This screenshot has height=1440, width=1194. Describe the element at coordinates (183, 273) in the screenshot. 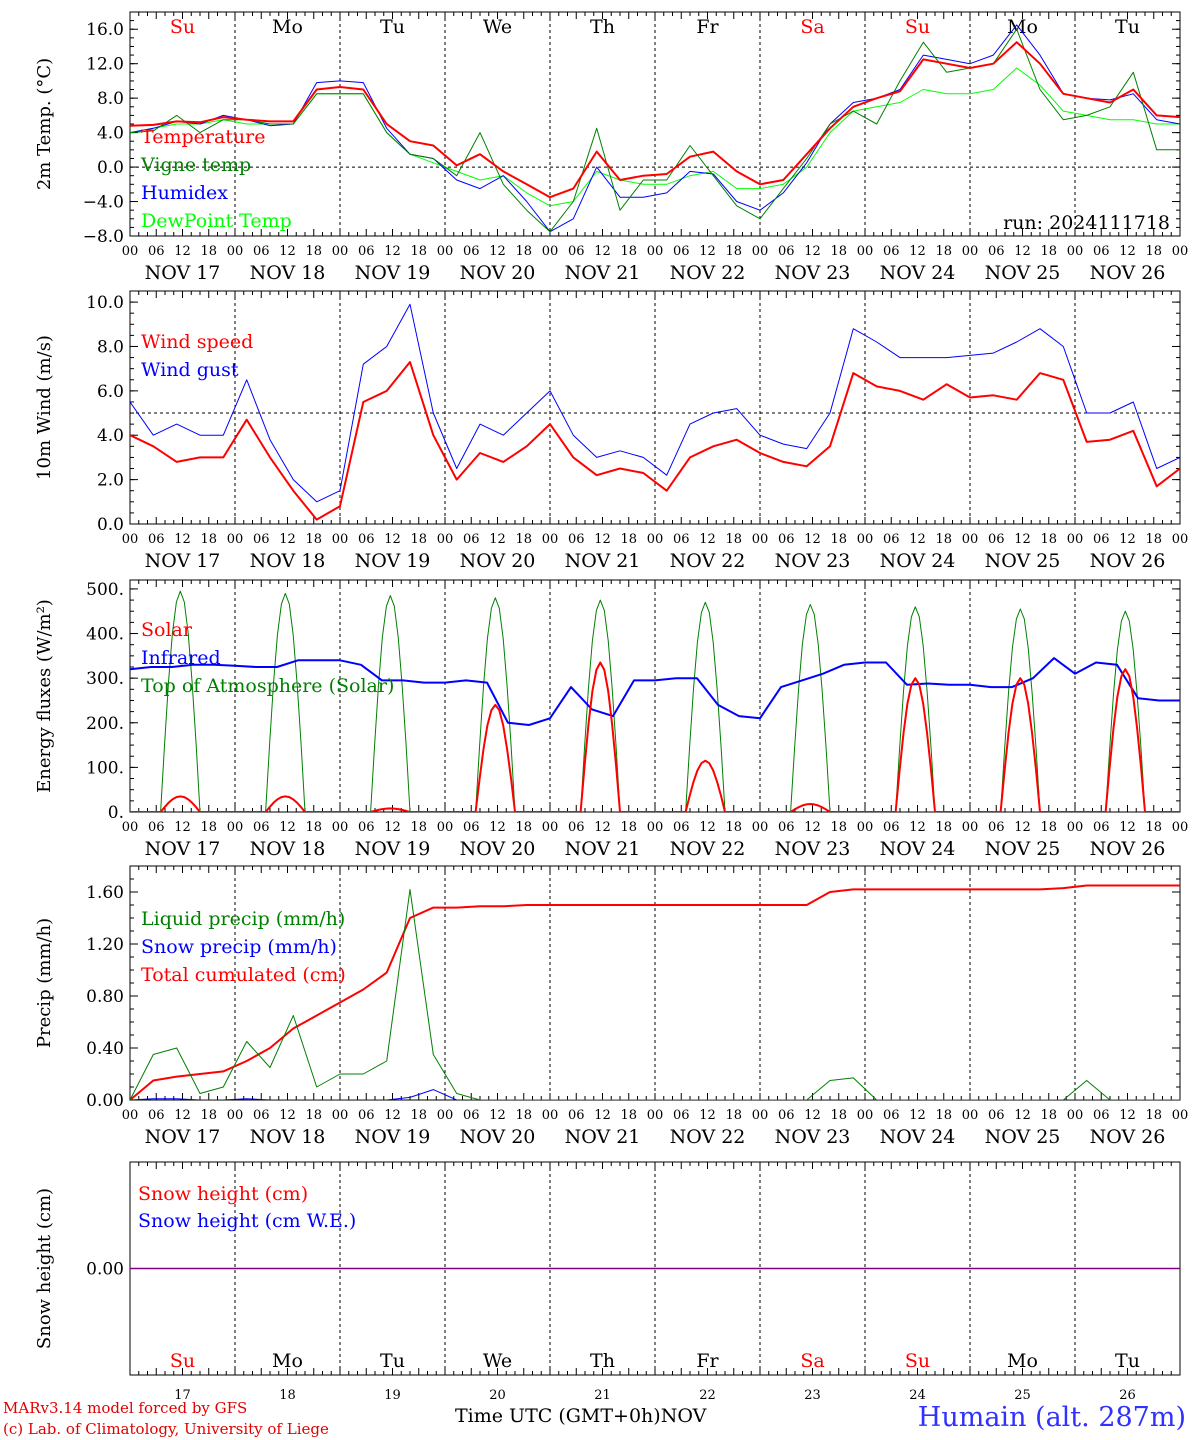

I see `day-label: NOV 17` at that location.